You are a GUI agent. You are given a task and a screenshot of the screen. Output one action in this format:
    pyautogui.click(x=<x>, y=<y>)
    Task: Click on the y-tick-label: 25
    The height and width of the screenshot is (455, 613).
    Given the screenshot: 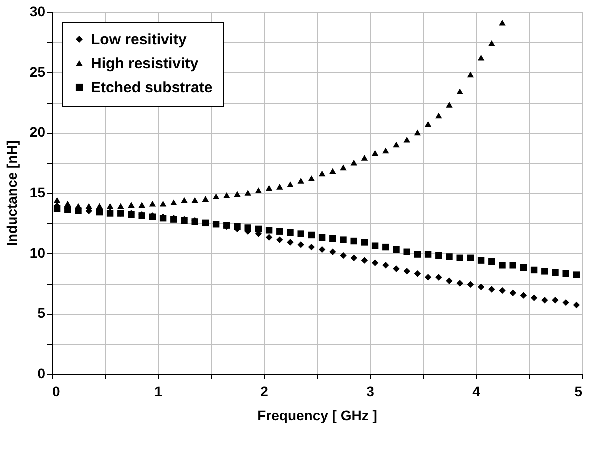 What is the action you would take?
    pyautogui.click(x=38, y=72)
    